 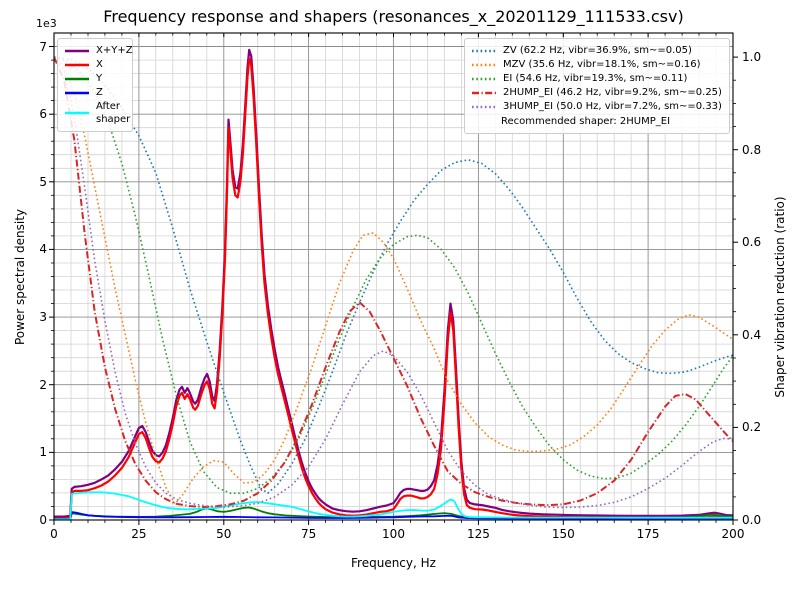 I want to click on x-tick-label: 50, so click(x=224, y=534).